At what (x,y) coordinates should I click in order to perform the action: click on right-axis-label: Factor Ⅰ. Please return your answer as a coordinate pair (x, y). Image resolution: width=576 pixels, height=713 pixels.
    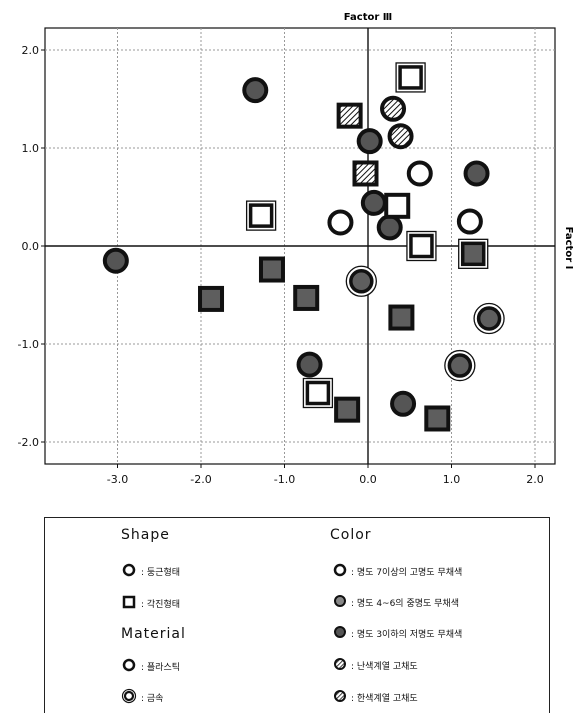
    Looking at the image, I should click on (568, 248).